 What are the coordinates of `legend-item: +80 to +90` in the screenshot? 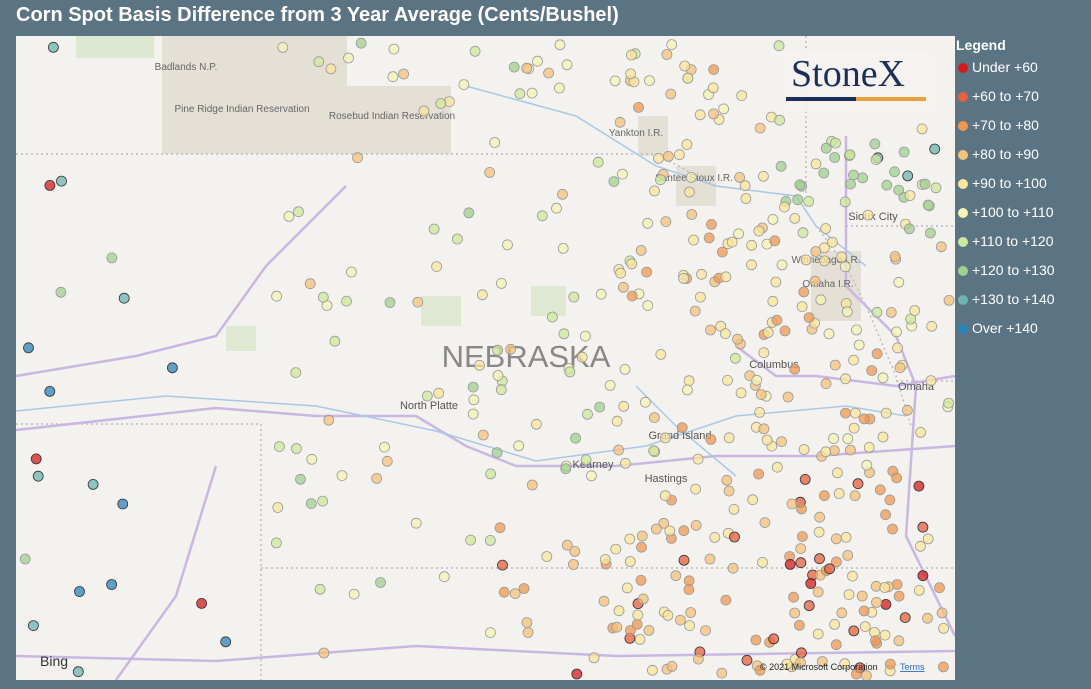 It's located at (1005, 160).